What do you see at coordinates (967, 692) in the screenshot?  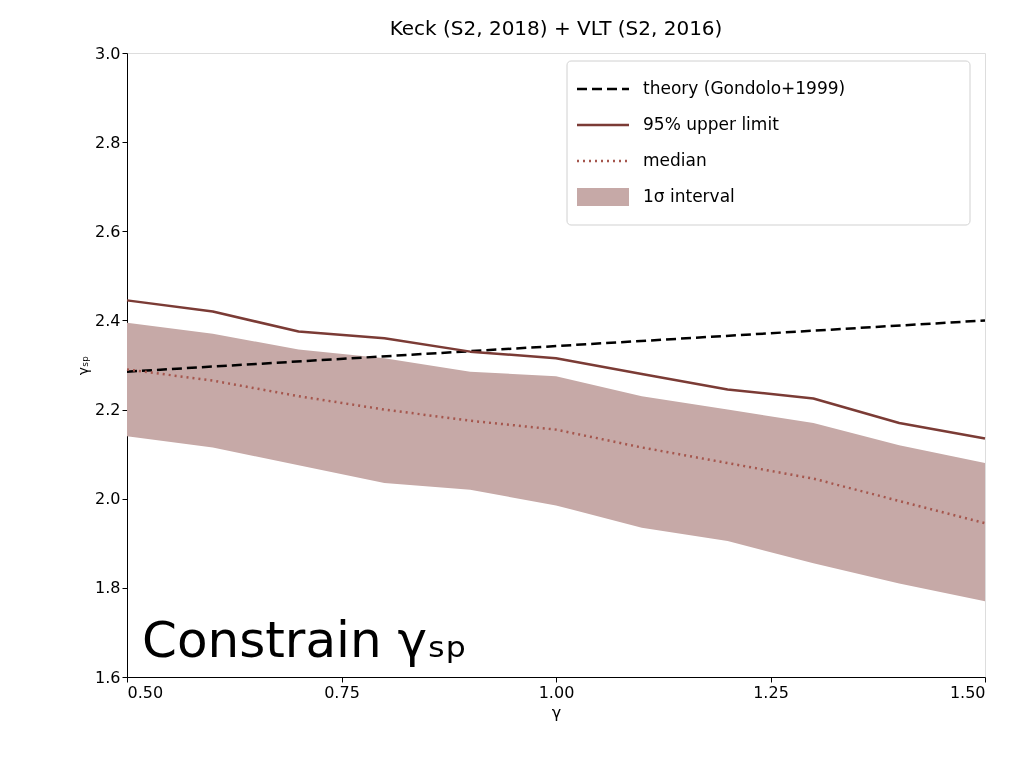 I see `x-tick-label: 1.50` at bounding box center [967, 692].